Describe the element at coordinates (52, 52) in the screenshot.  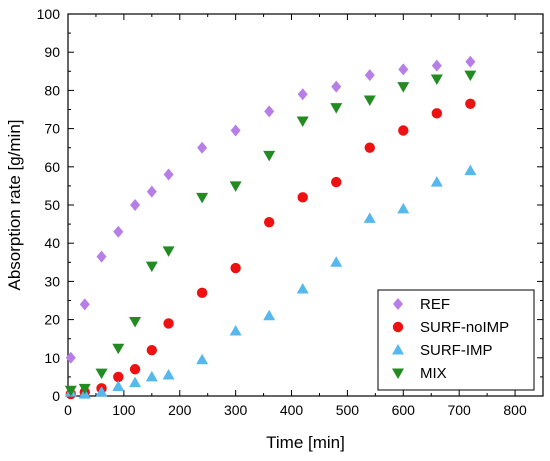
I see `y-tick-label: 90` at that location.